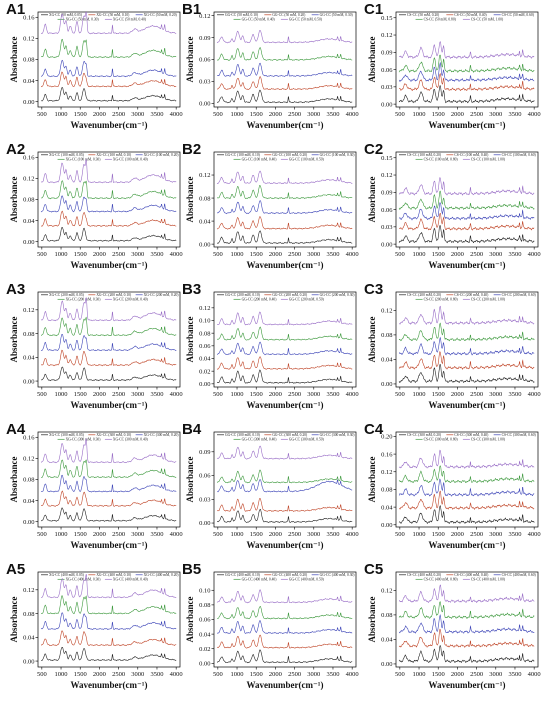 This screenshot has width=550, height=710. What do you see at coordinates (386, 53) in the screenshot?
I see `y-tick-label: 0.09` at bounding box center [386, 53].